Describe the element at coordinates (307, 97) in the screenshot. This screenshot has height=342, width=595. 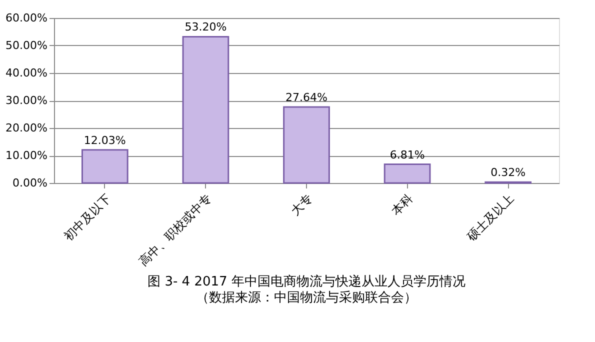
I see `data-label: 27.64%` at that location.